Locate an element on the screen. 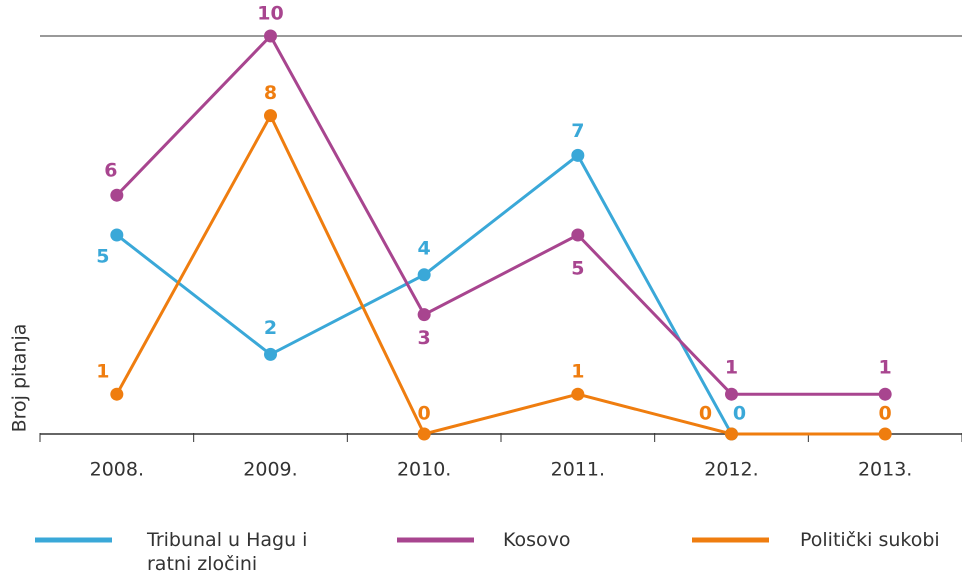 This screenshot has width=962, height=577. x-tick-label: 2011. is located at coordinates (578, 470).